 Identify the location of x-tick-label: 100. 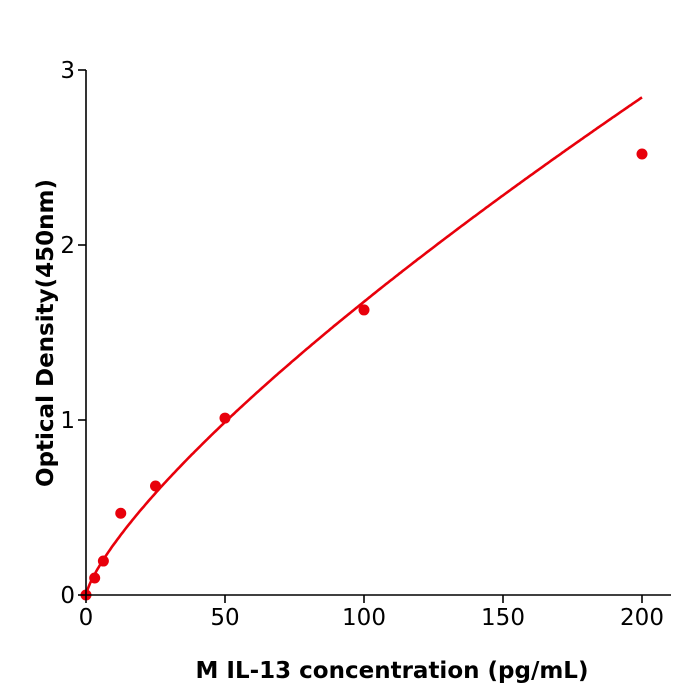
(364, 618).